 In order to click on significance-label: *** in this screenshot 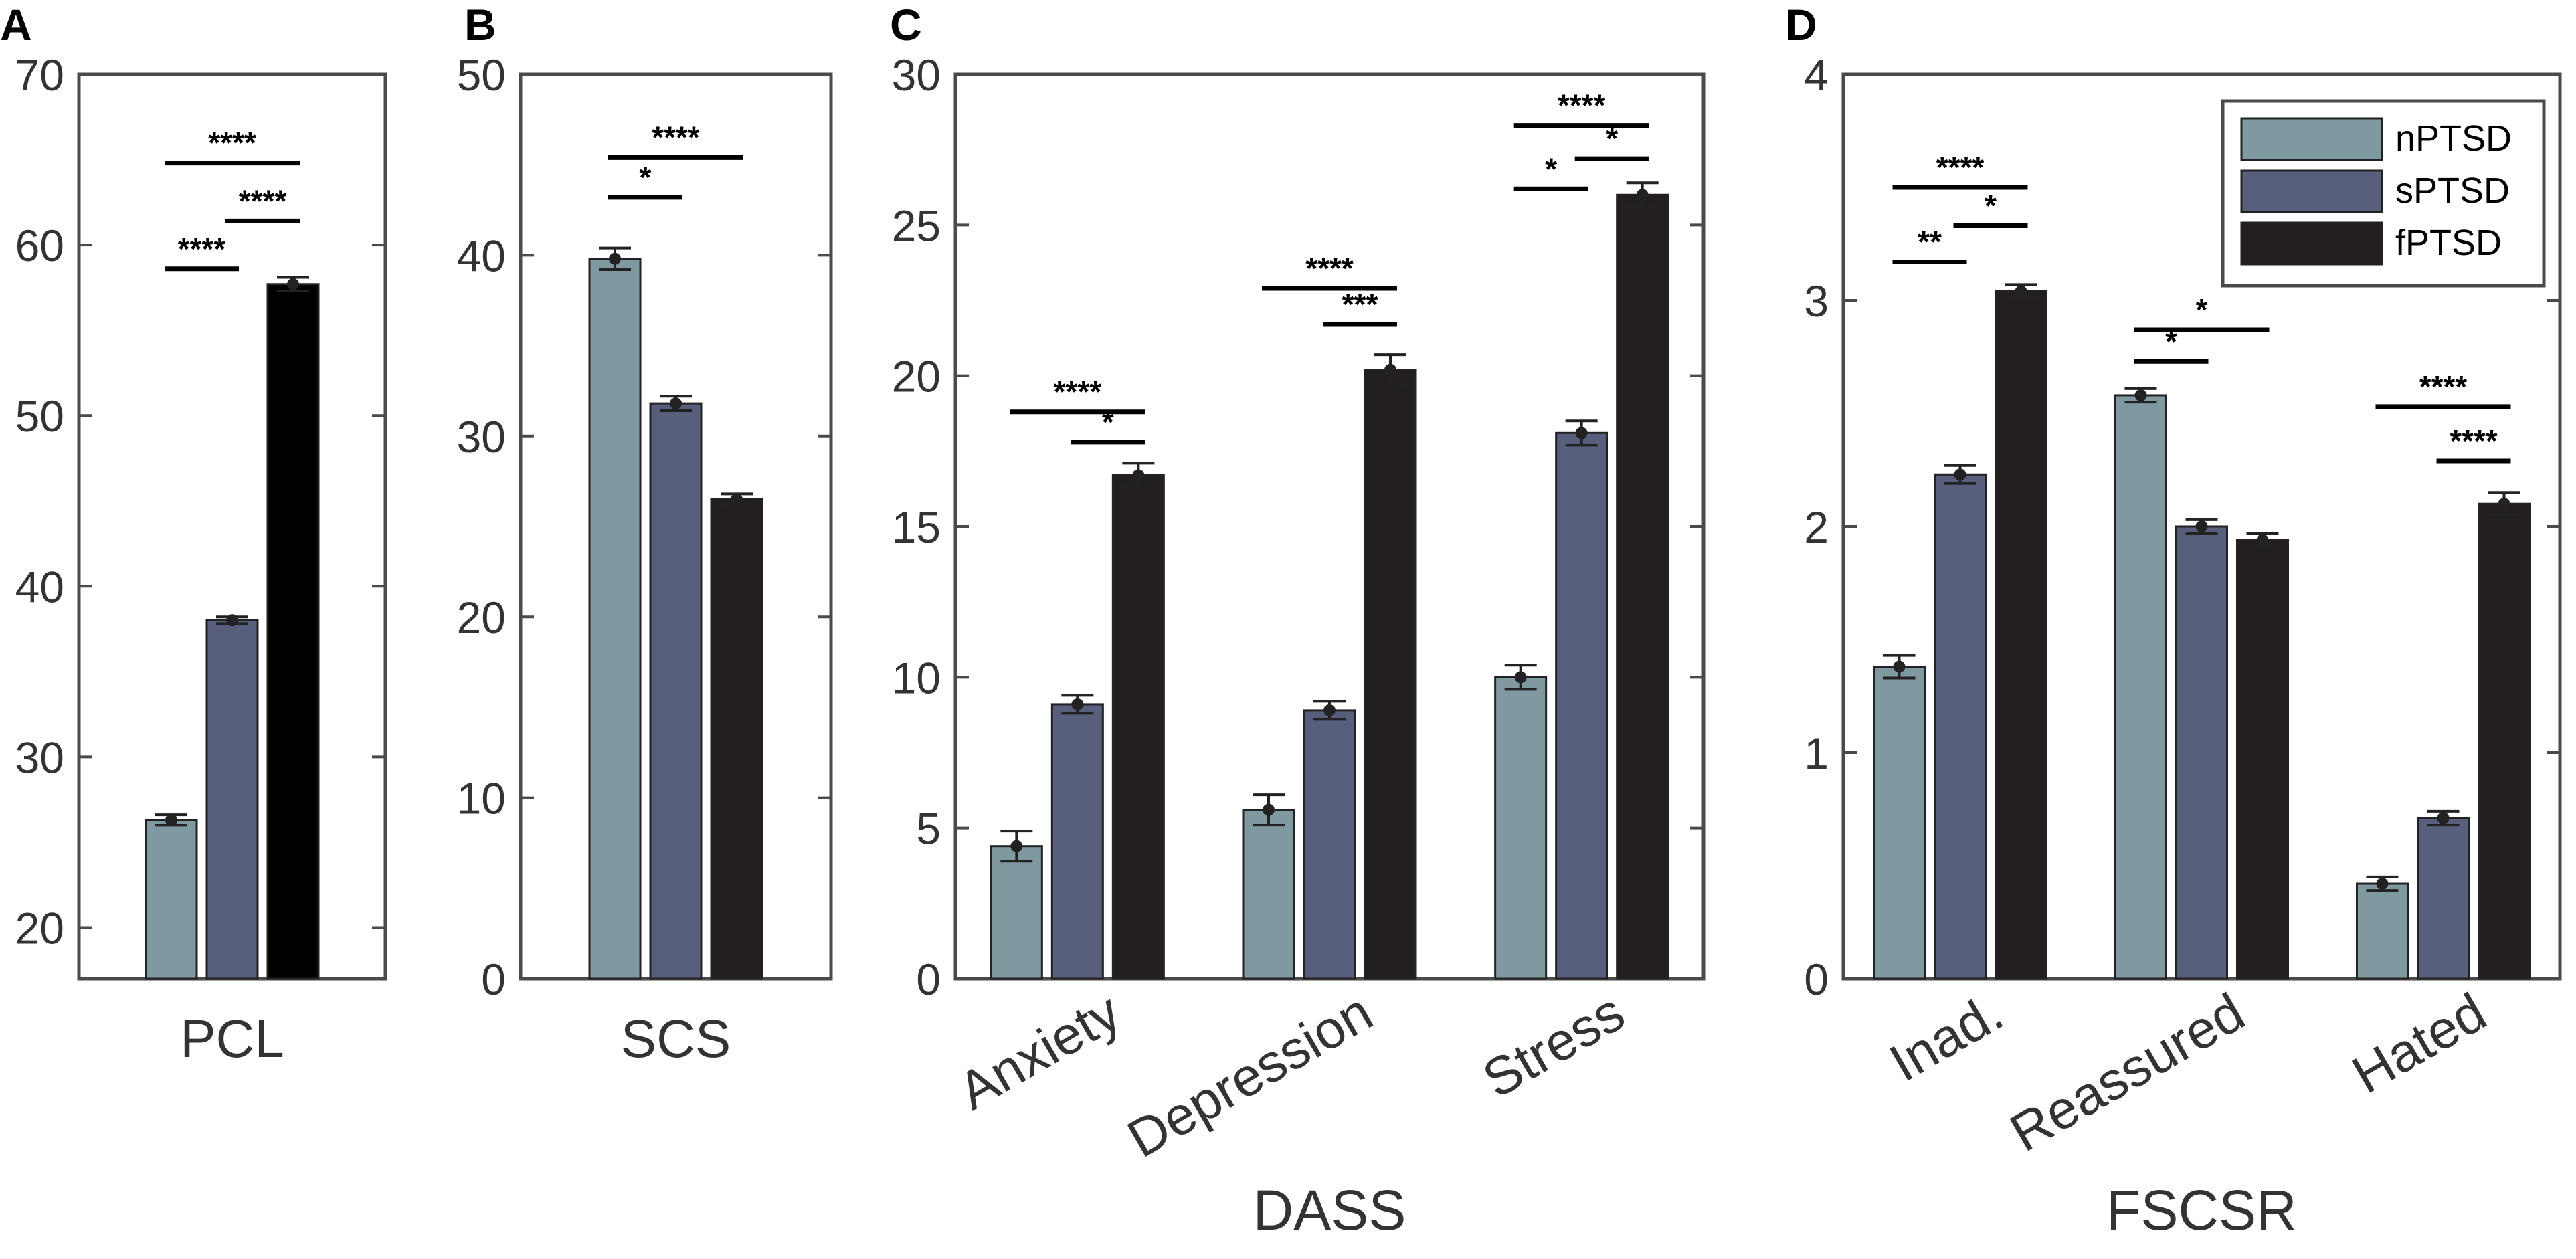, I will do `click(1360, 304)`.